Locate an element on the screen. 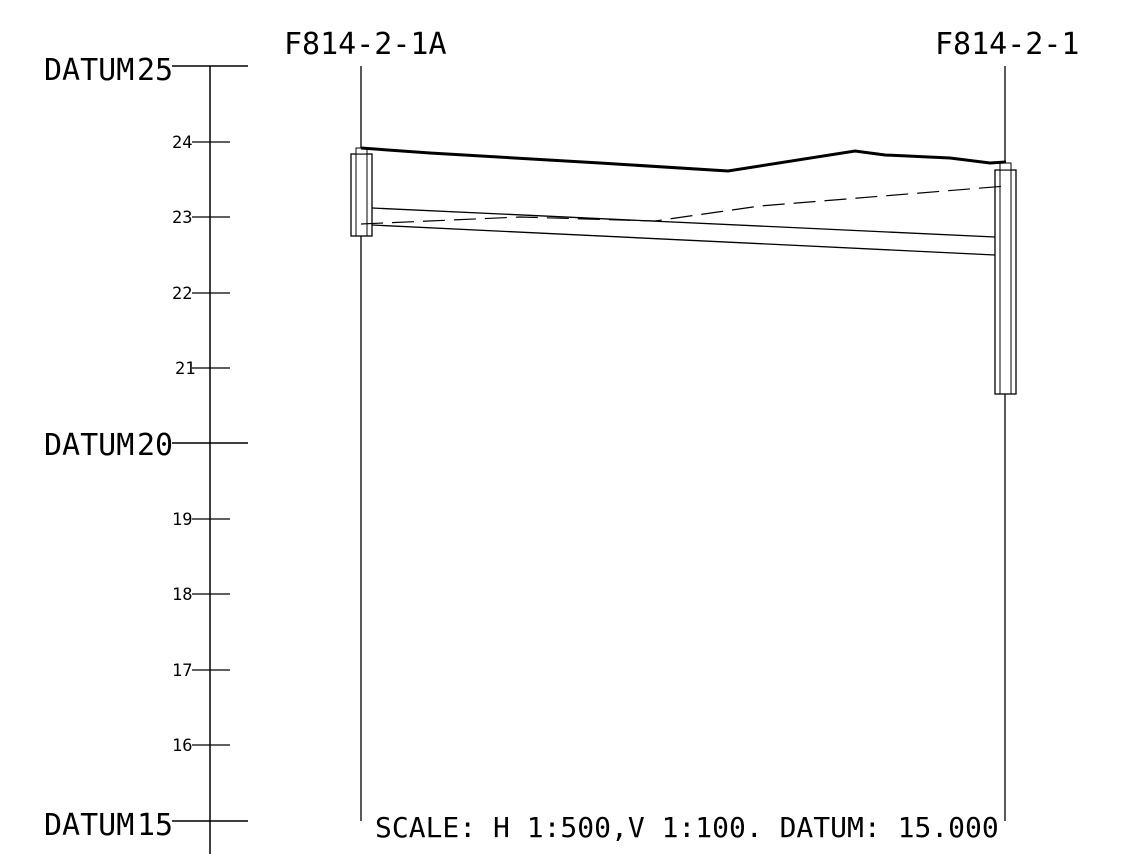 The height and width of the screenshot is (854, 1145). datum-label-value: 25 is located at coordinates (155, 70).